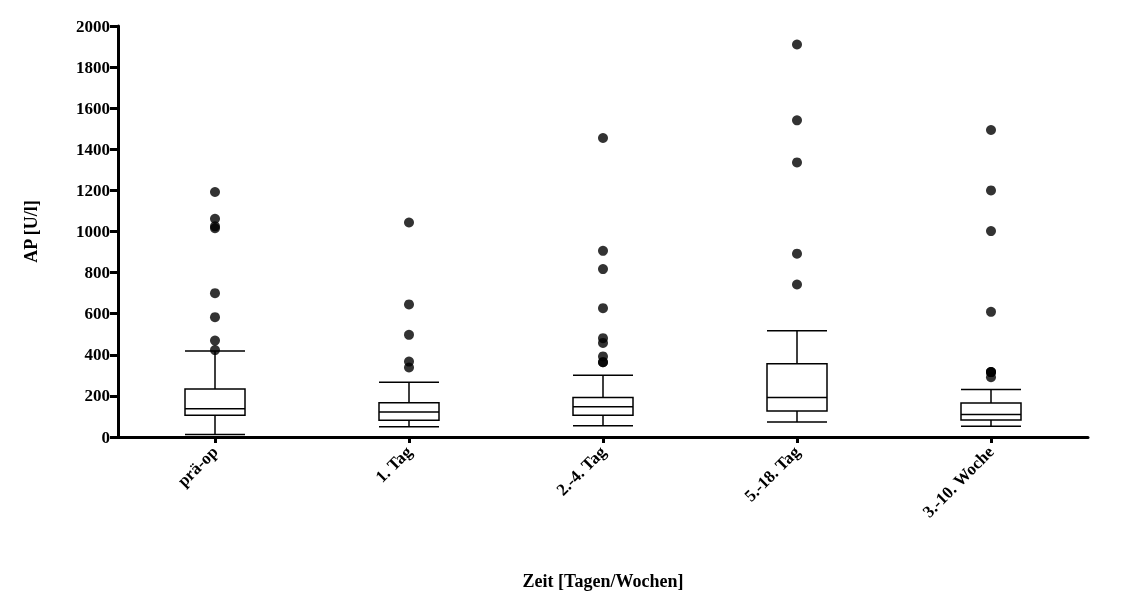  I want to click on y-tick-label: 1000, so click(93, 231).